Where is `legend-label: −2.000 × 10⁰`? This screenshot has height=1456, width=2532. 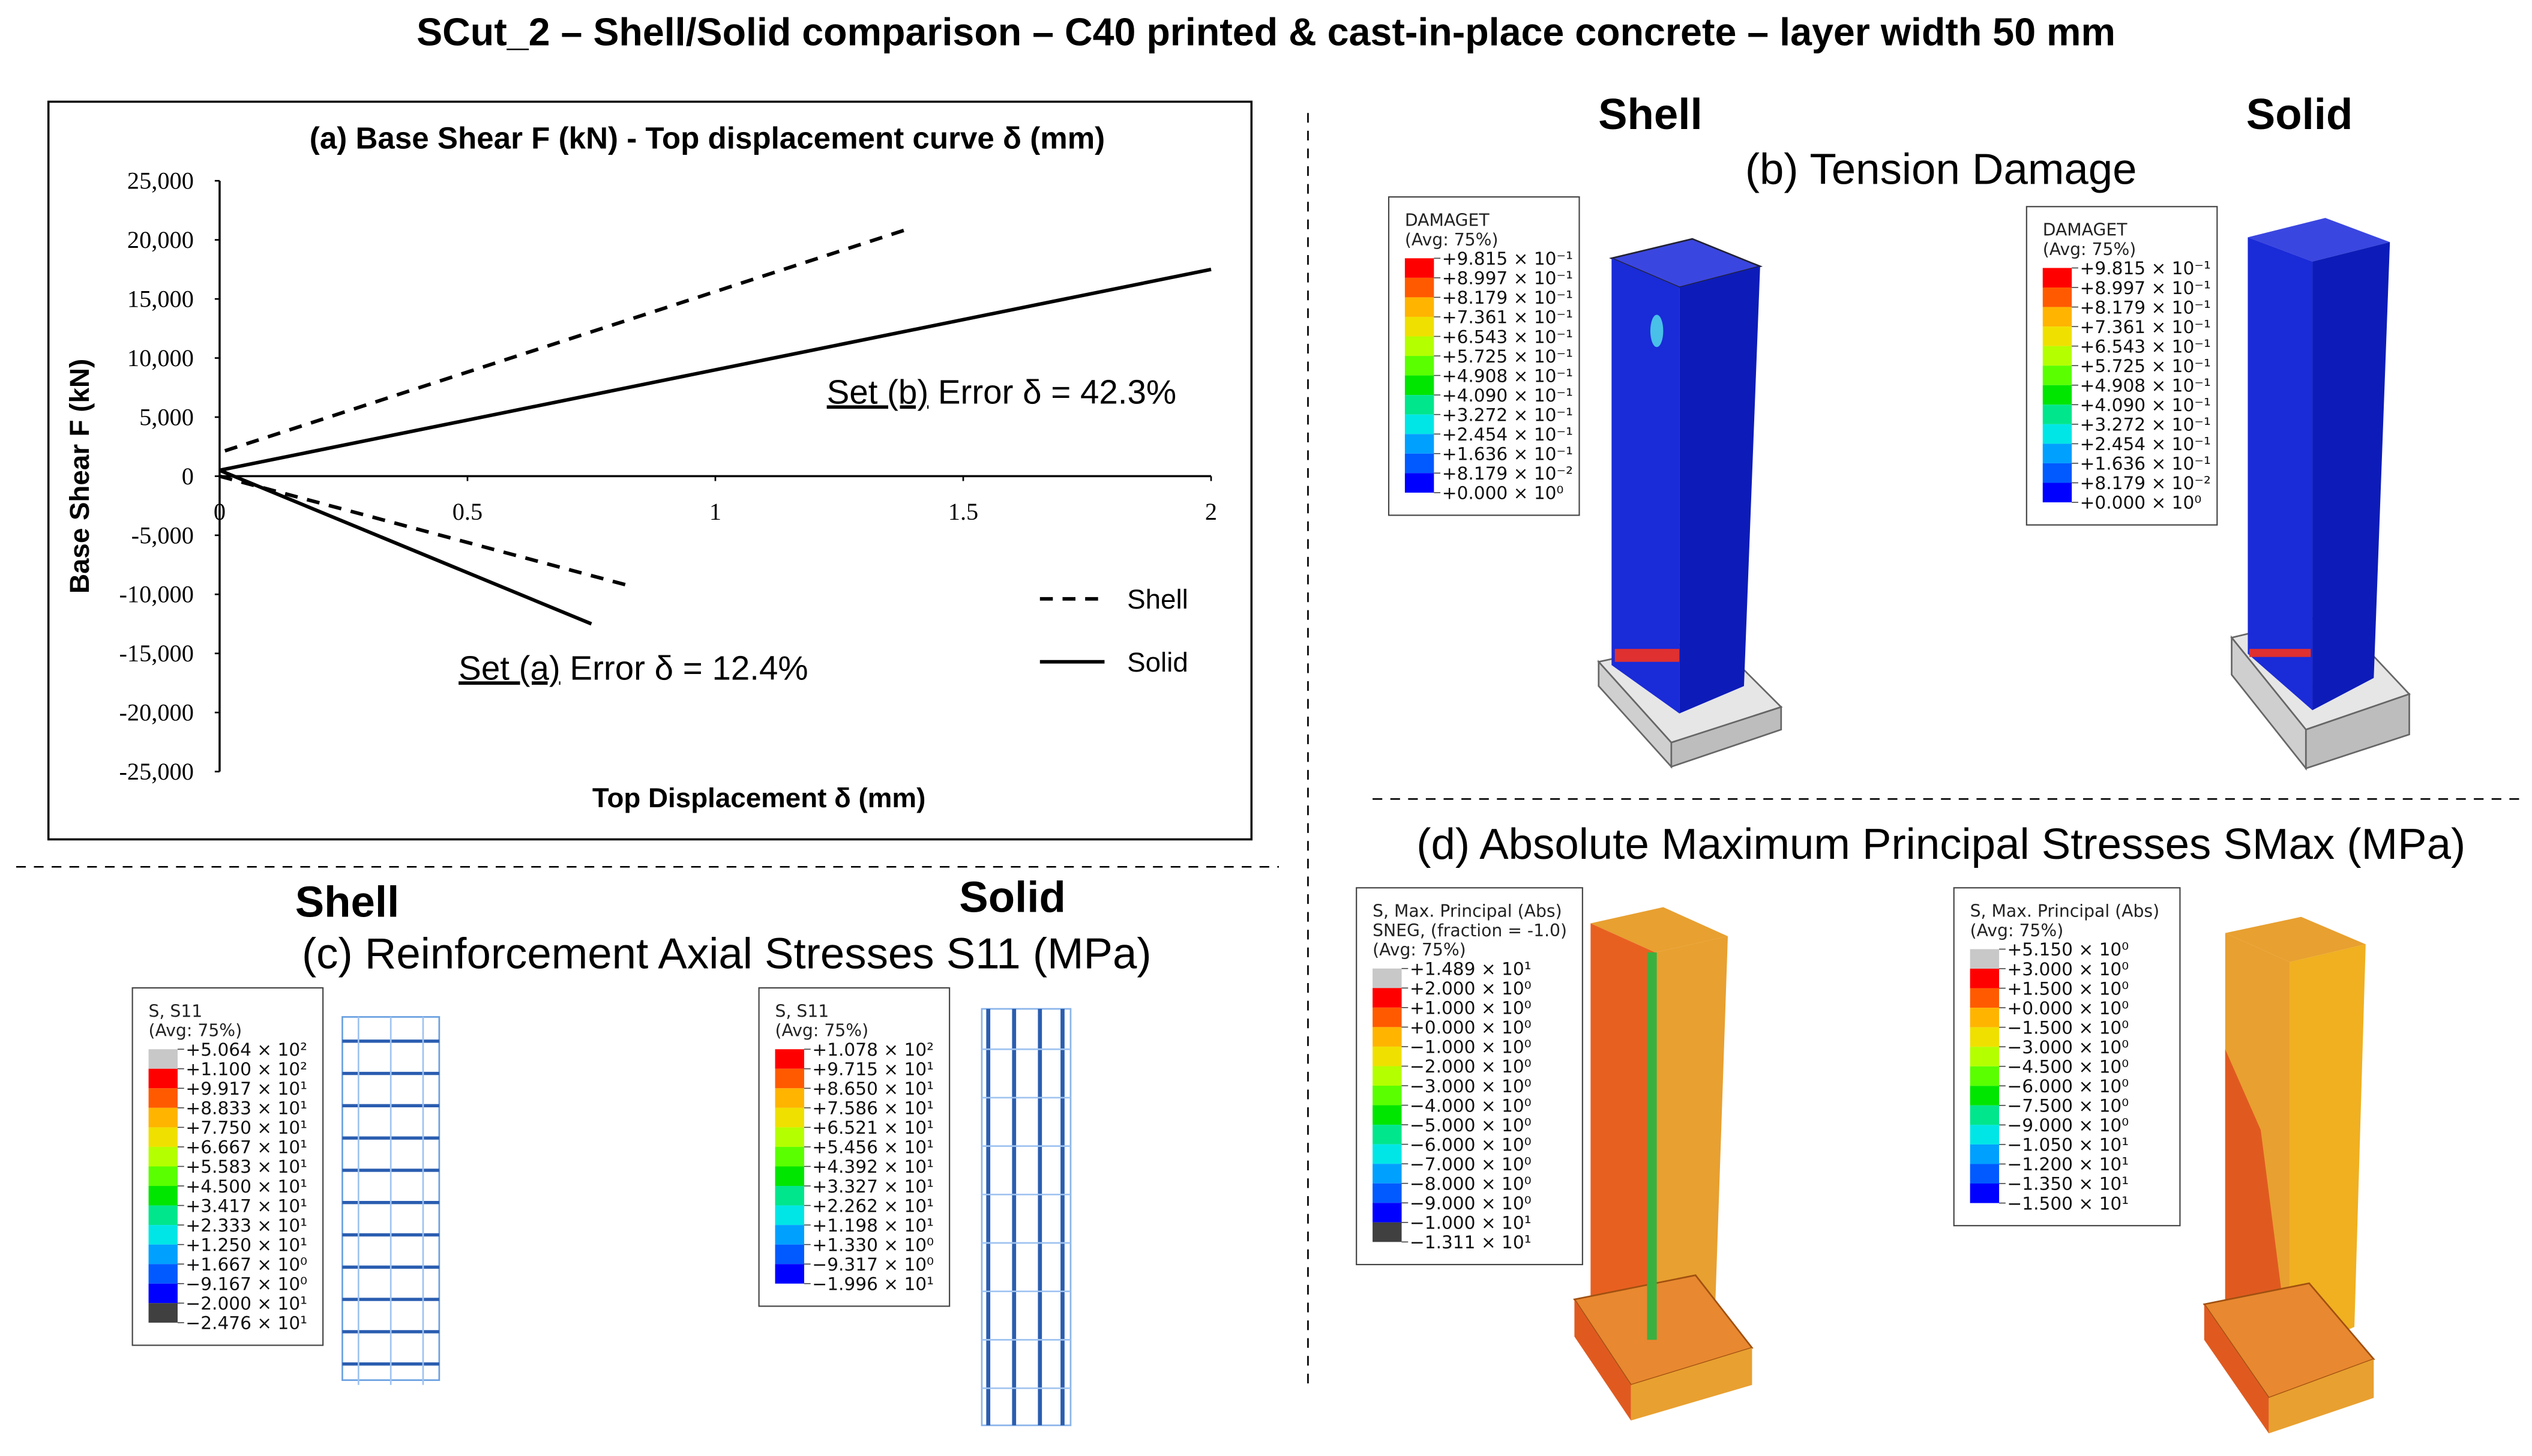 legend-label: −2.000 × 10⁰ is located at coordinates (1471, 1066).